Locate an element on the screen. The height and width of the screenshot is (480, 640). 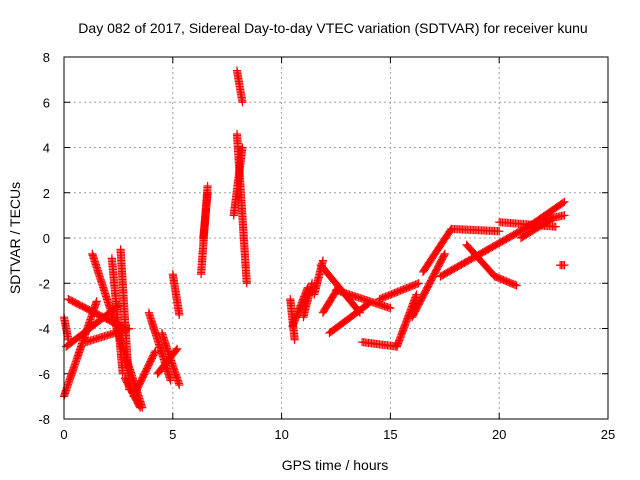
y-tick-label: -4 is located at coordinates (44, 329).